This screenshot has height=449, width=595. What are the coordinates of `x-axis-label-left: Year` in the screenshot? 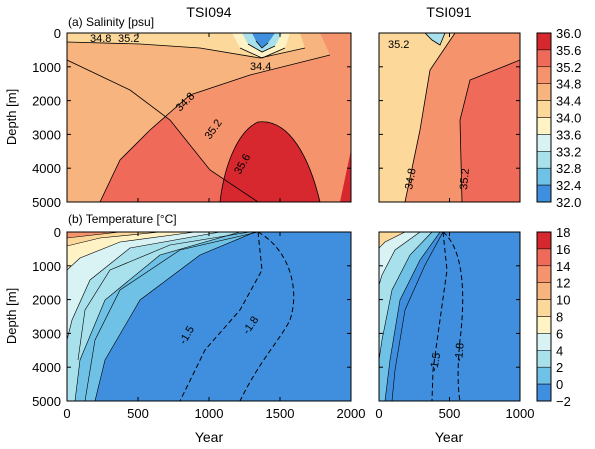 It's located at (209, 437).